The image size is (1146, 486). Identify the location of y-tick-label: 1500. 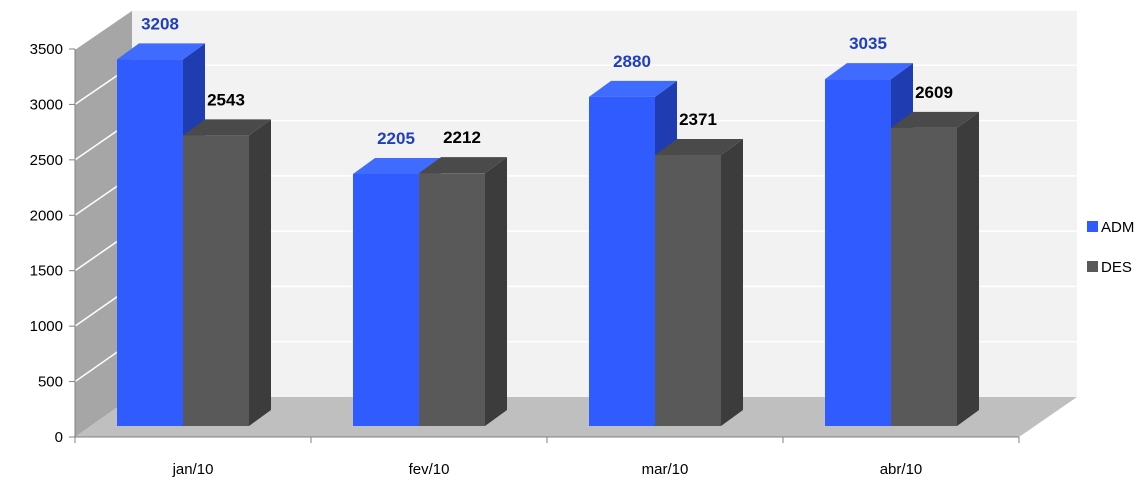
(46, 271).